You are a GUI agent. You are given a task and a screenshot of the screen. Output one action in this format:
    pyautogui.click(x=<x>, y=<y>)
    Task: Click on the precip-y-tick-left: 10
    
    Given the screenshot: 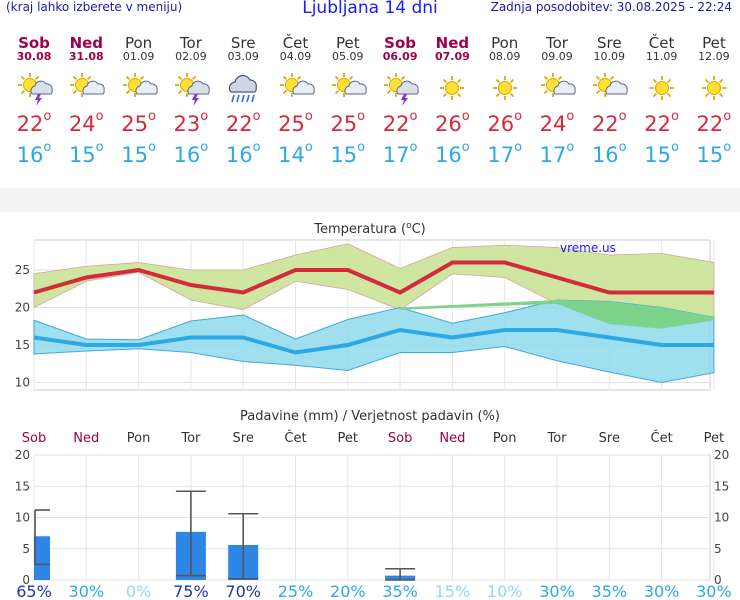 What is the action you would take?
    pyautogui.click(x=22, y=518)
    